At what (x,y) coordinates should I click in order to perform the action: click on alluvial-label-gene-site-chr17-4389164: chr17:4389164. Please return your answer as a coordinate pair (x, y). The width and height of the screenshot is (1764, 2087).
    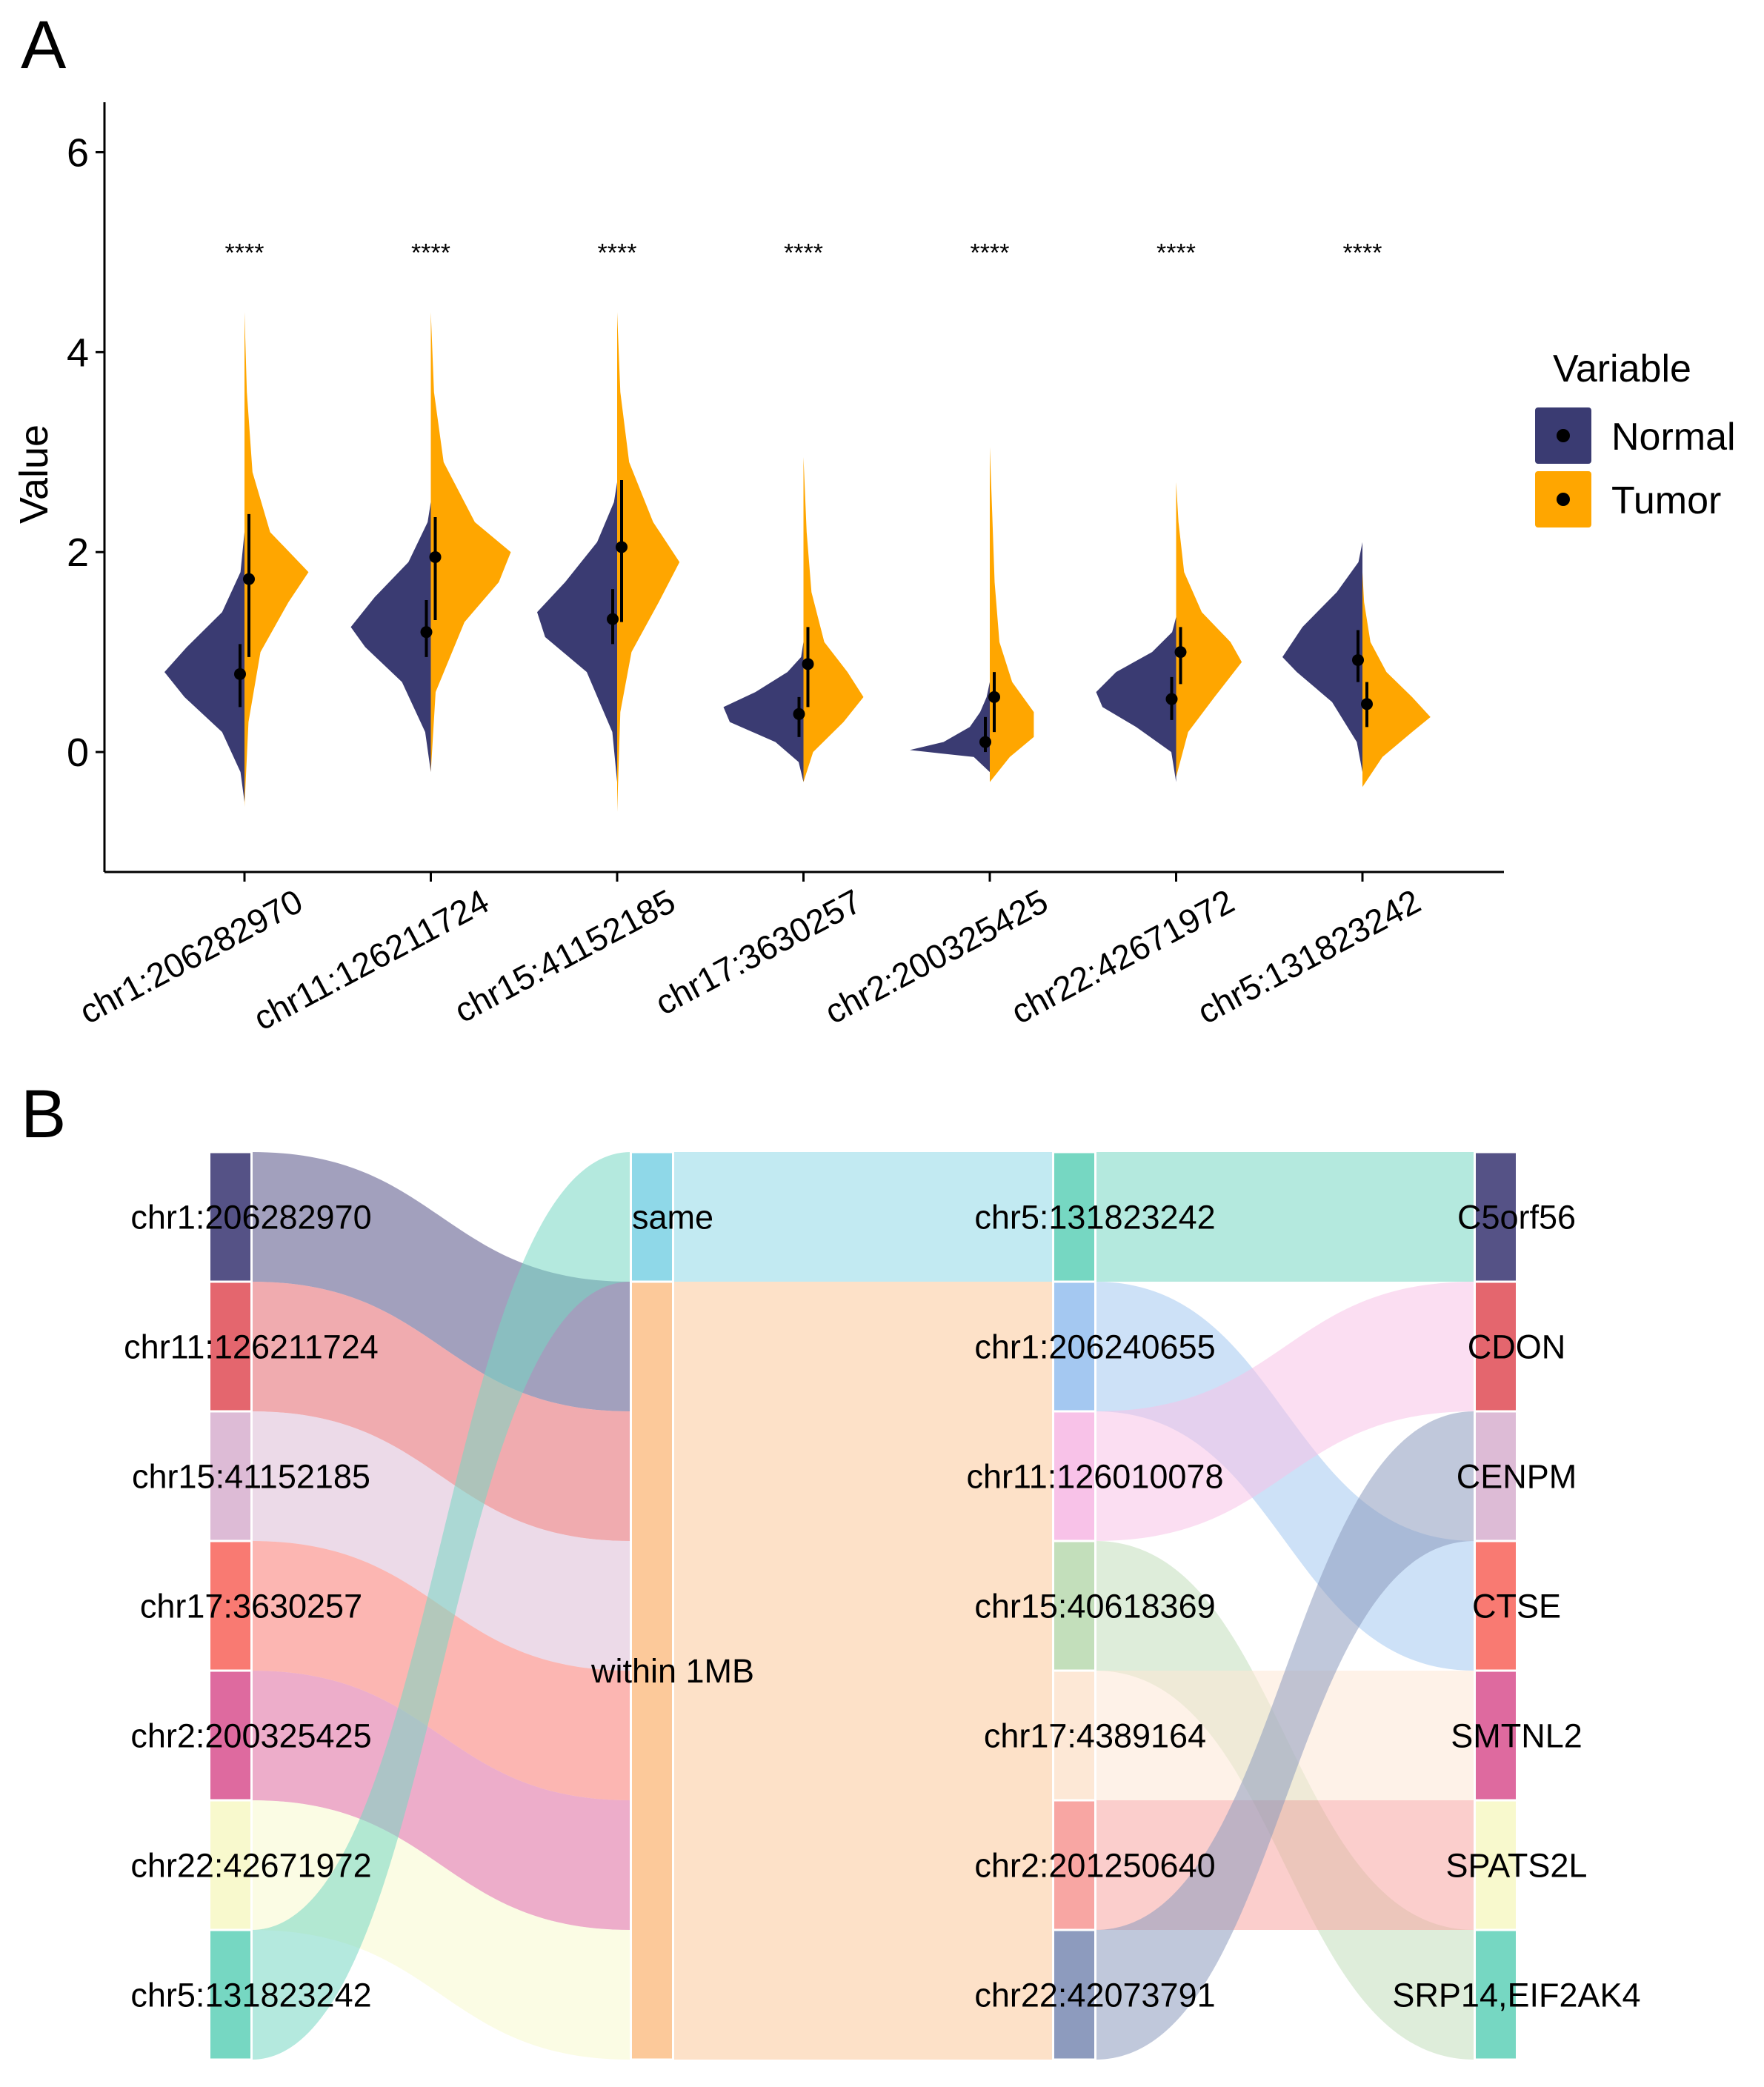
    Looking at the image, I should click on (1095, 1736).